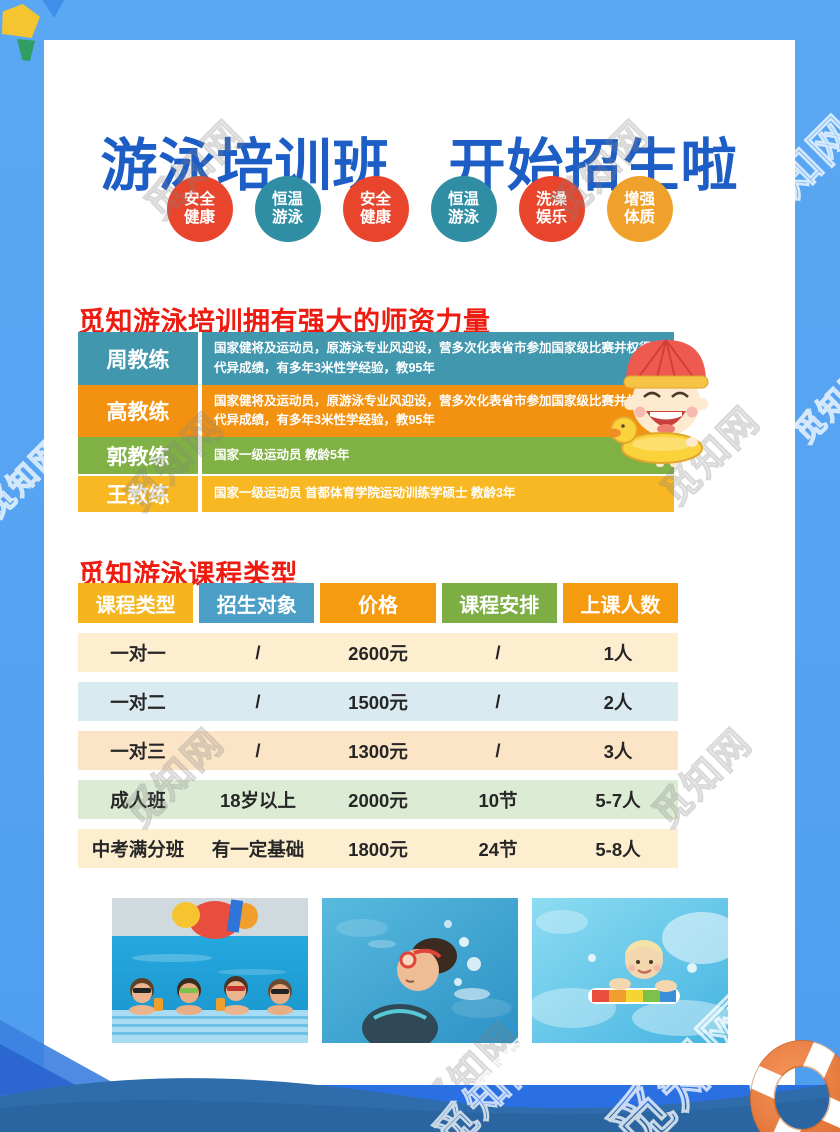  I want to click on cell: 2人, so click(618, 702).